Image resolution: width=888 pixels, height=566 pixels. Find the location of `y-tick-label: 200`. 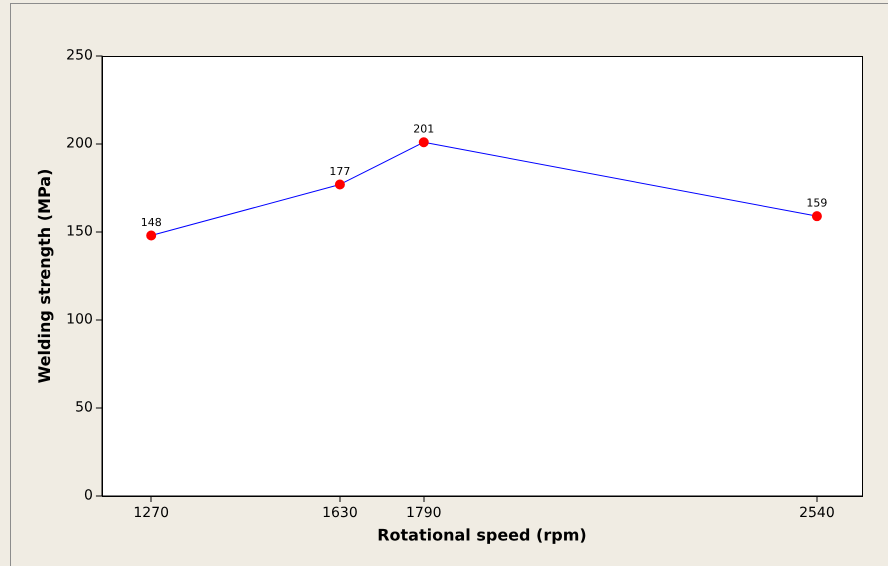

y-tick-label: 200 is located at coordinates (79, 144).